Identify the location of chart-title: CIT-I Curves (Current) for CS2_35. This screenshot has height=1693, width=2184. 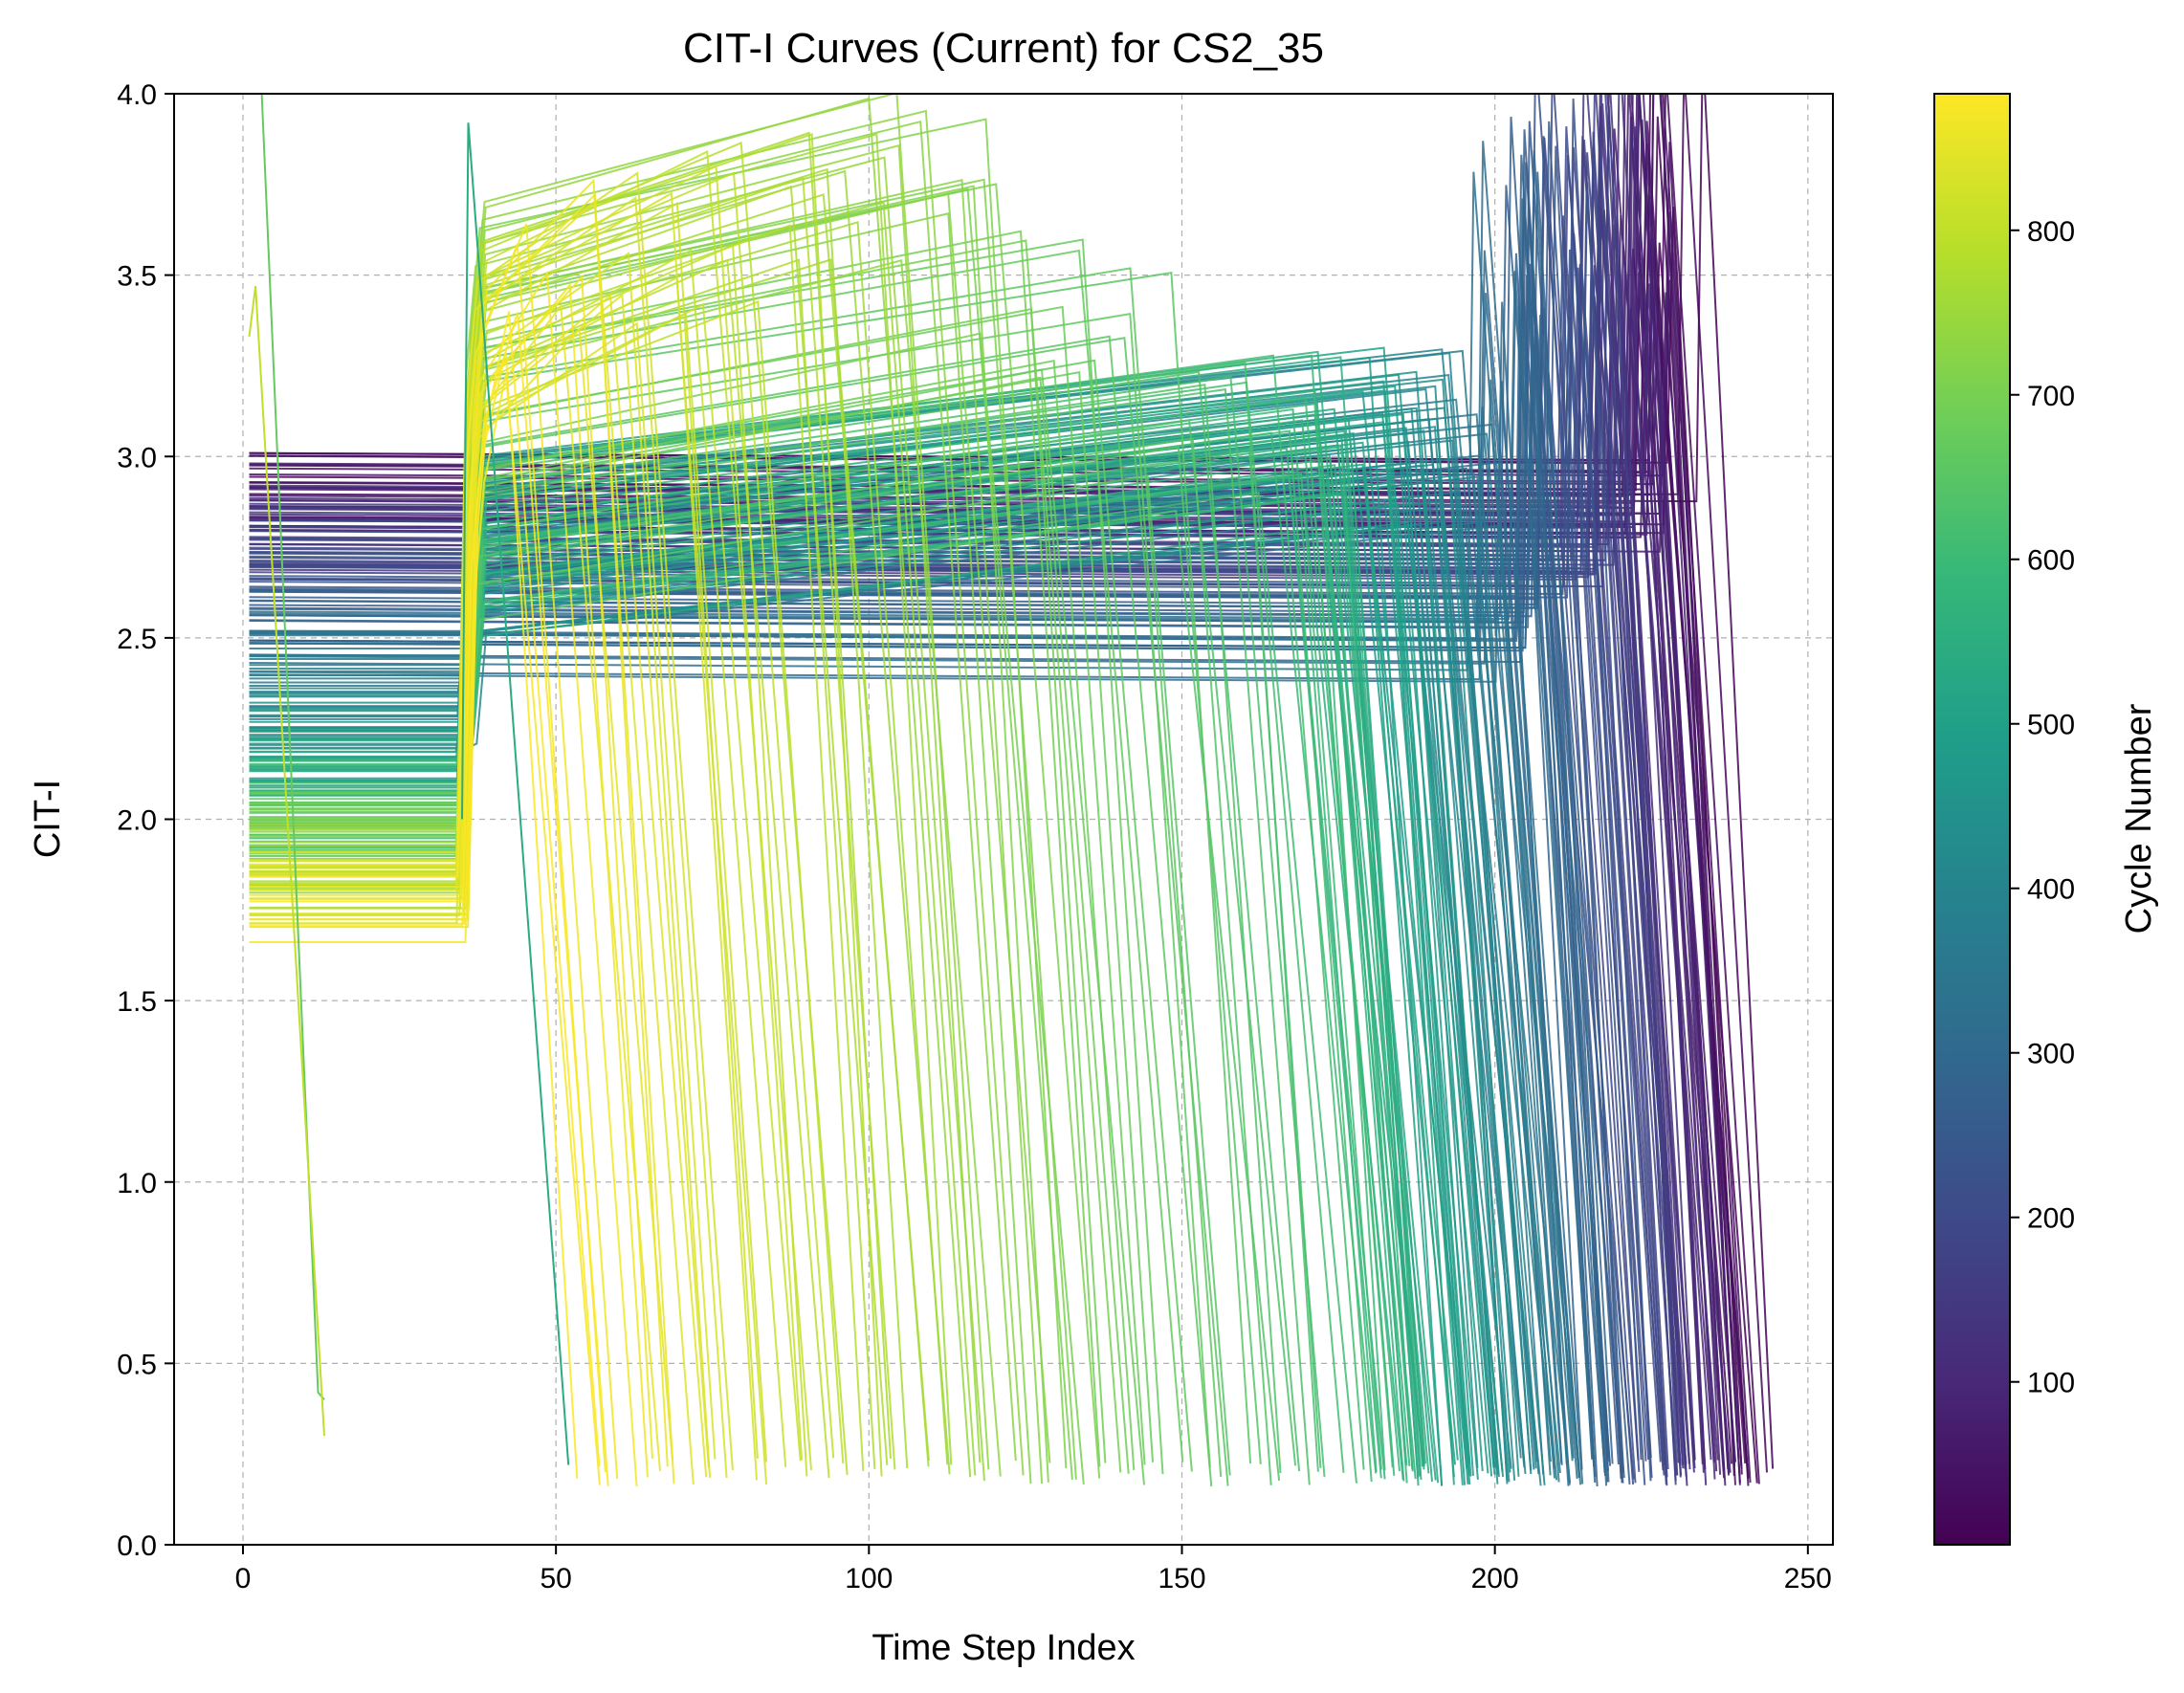
(1004, 48).